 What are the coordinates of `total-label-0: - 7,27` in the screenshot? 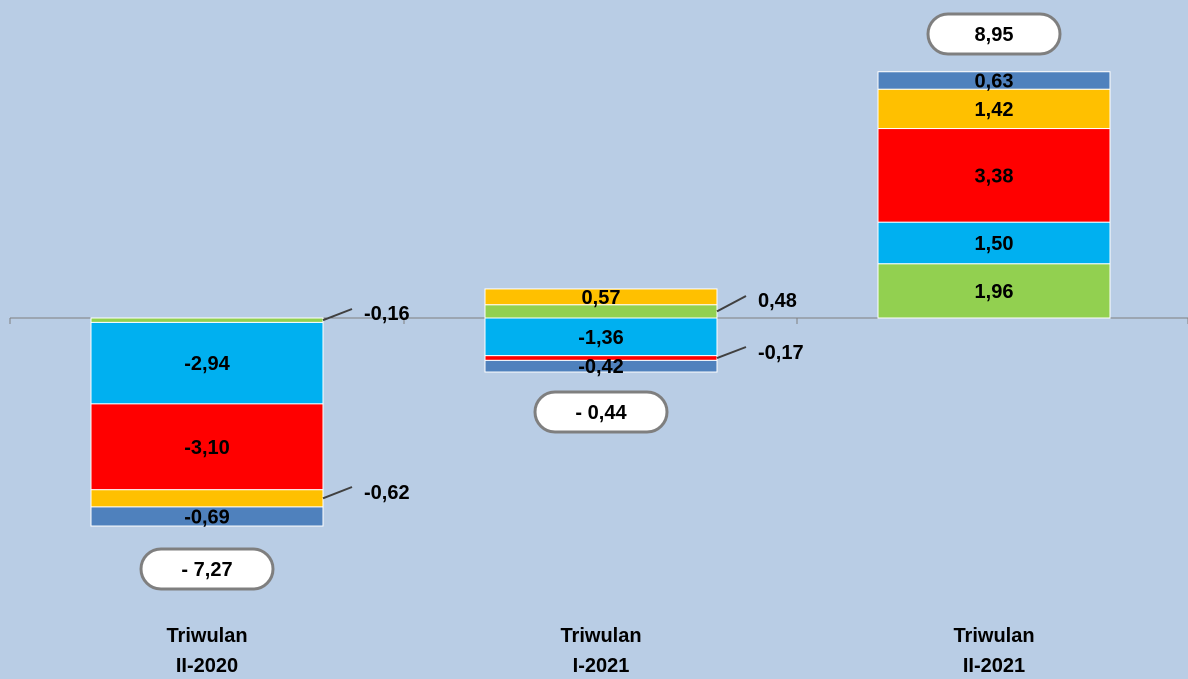 It's located at (206, 570).